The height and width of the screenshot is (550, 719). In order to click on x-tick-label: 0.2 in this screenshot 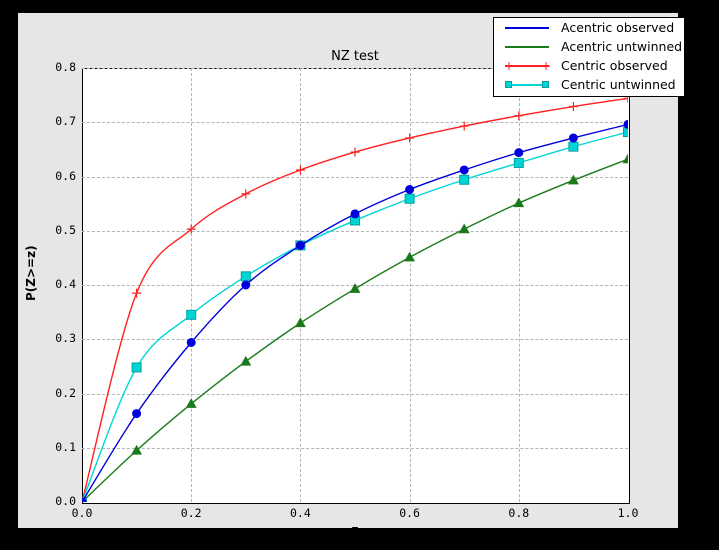, I will do `click(191, 513)`.